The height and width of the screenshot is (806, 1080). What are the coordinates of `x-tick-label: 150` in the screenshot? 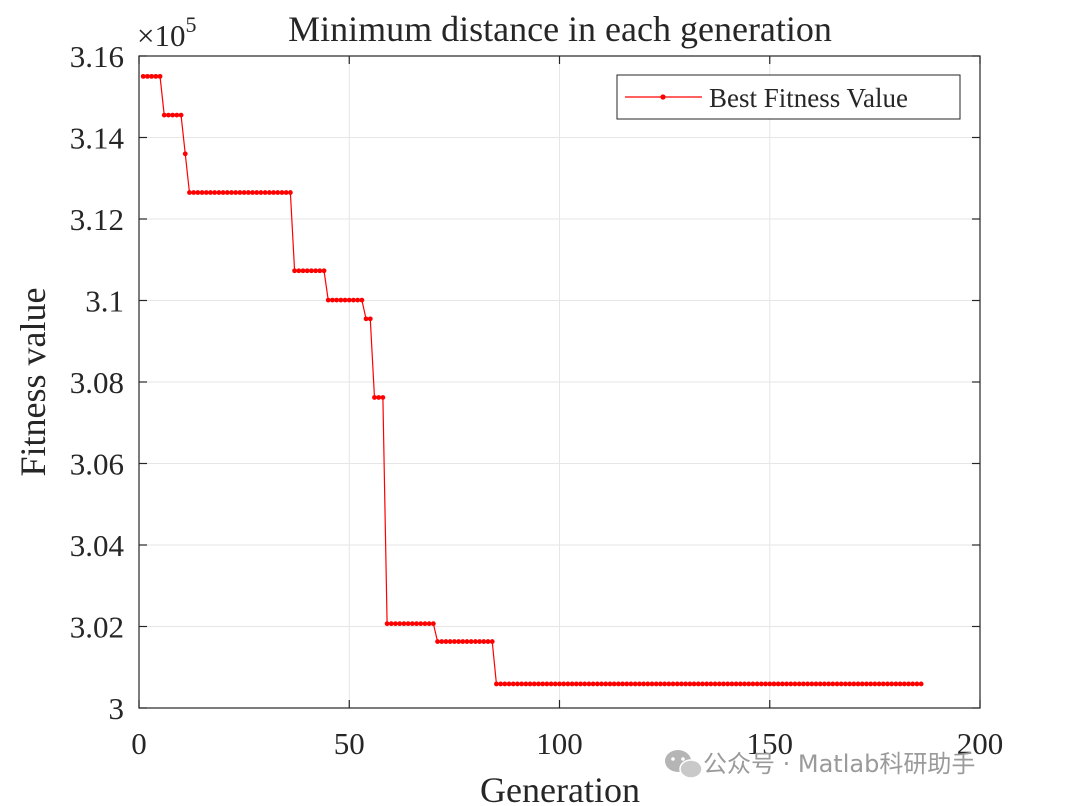 It's located at (770, 743).